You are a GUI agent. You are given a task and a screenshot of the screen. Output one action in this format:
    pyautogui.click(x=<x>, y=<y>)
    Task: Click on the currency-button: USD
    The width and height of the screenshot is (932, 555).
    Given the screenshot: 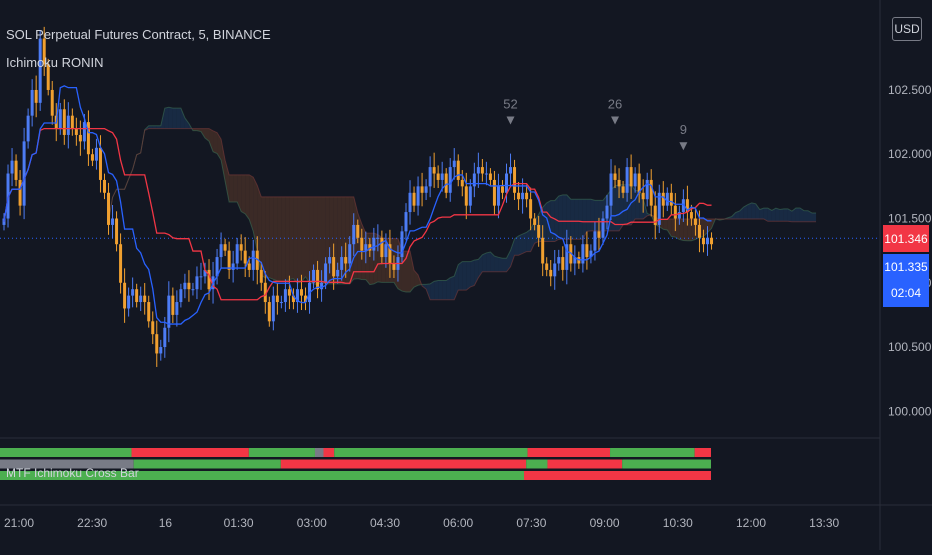 What is the action you would take?
    pyautogui.click(x=907, y=29)
    